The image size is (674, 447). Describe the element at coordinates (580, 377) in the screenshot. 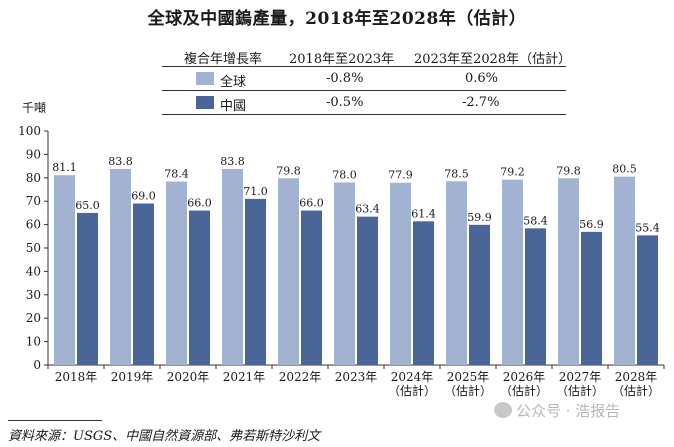

I see `x-tick-label: 2027年` at that location.